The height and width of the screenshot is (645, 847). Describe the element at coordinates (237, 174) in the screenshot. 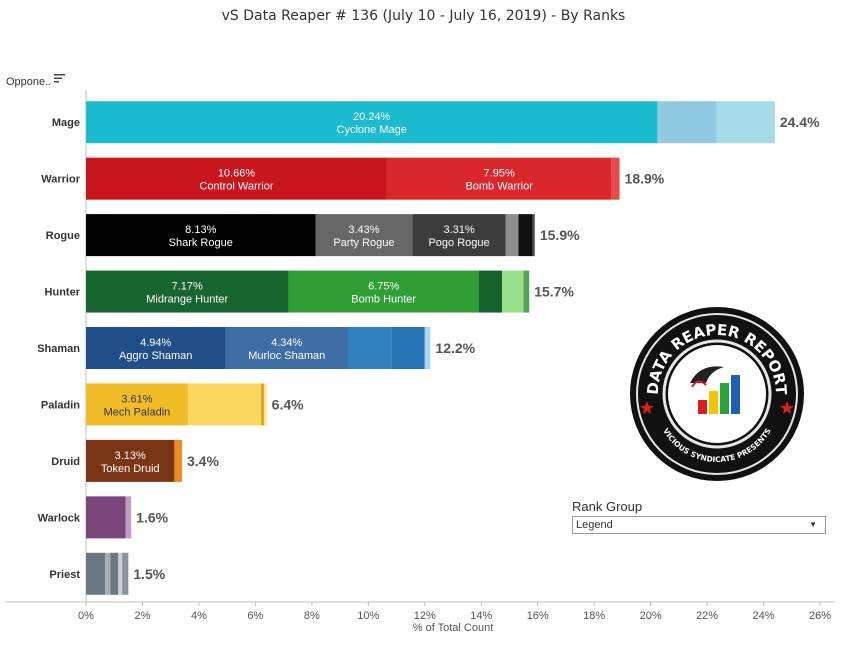

I see `segment-value-label: 10.66%` at that location.